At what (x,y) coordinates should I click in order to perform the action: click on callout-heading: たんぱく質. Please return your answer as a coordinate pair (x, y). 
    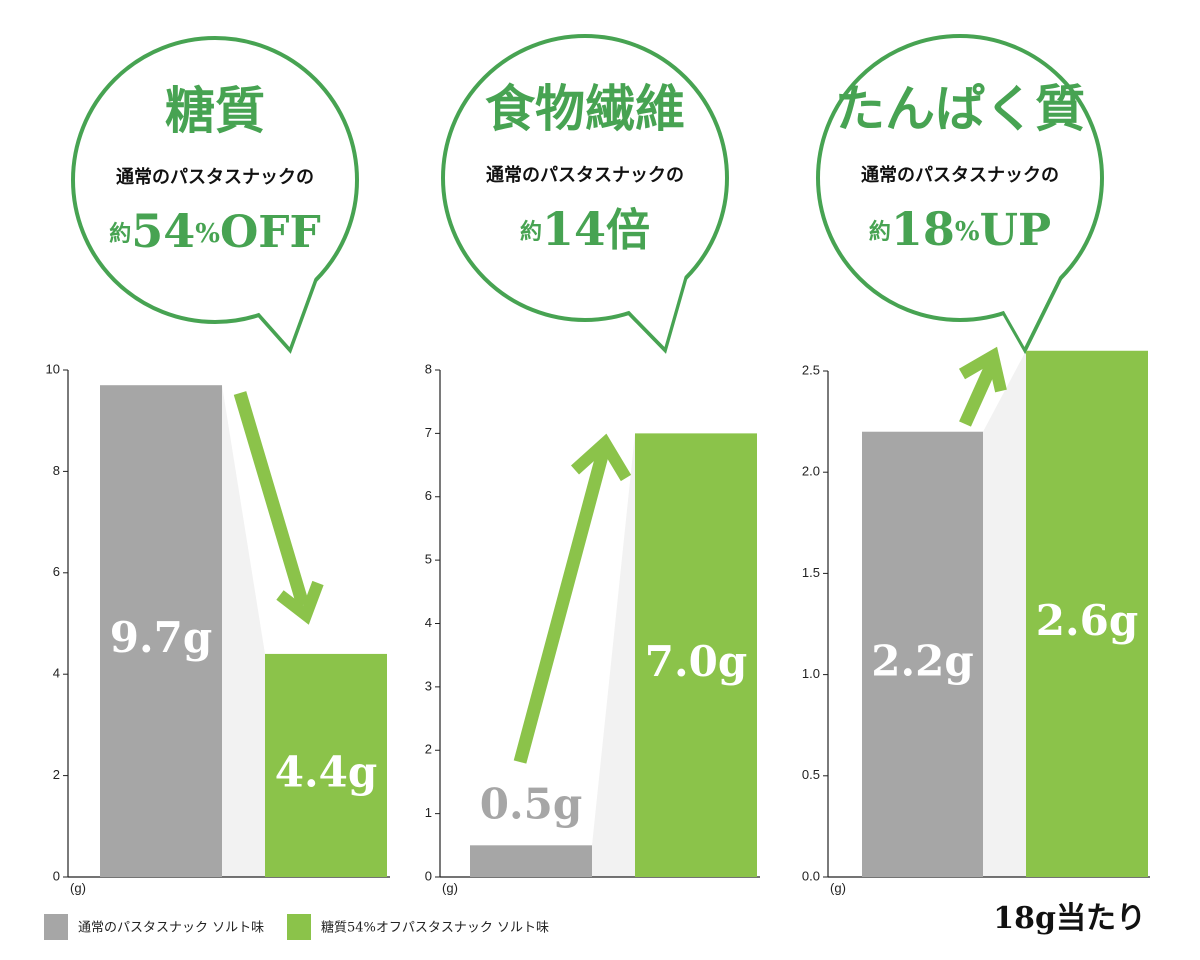
    Looking at the image, I should click on (960, 108).